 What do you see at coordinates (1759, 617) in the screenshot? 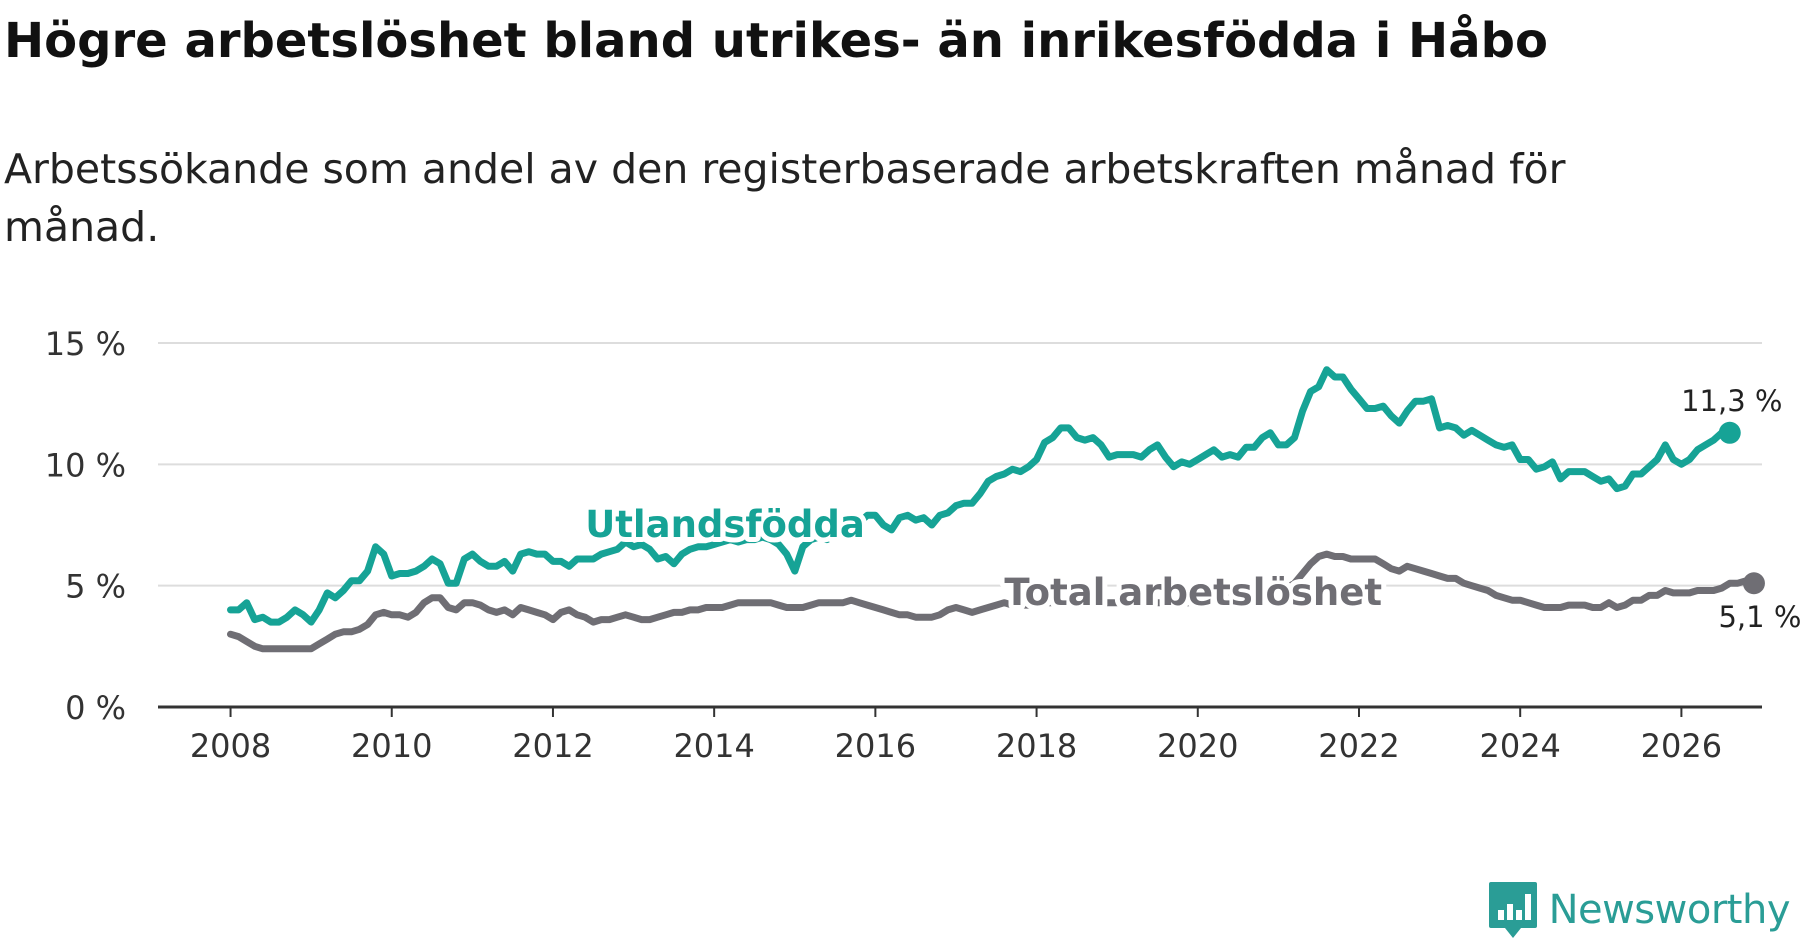
I see `end-value-label: 5,1 %` at bounding box center [1759, 617].